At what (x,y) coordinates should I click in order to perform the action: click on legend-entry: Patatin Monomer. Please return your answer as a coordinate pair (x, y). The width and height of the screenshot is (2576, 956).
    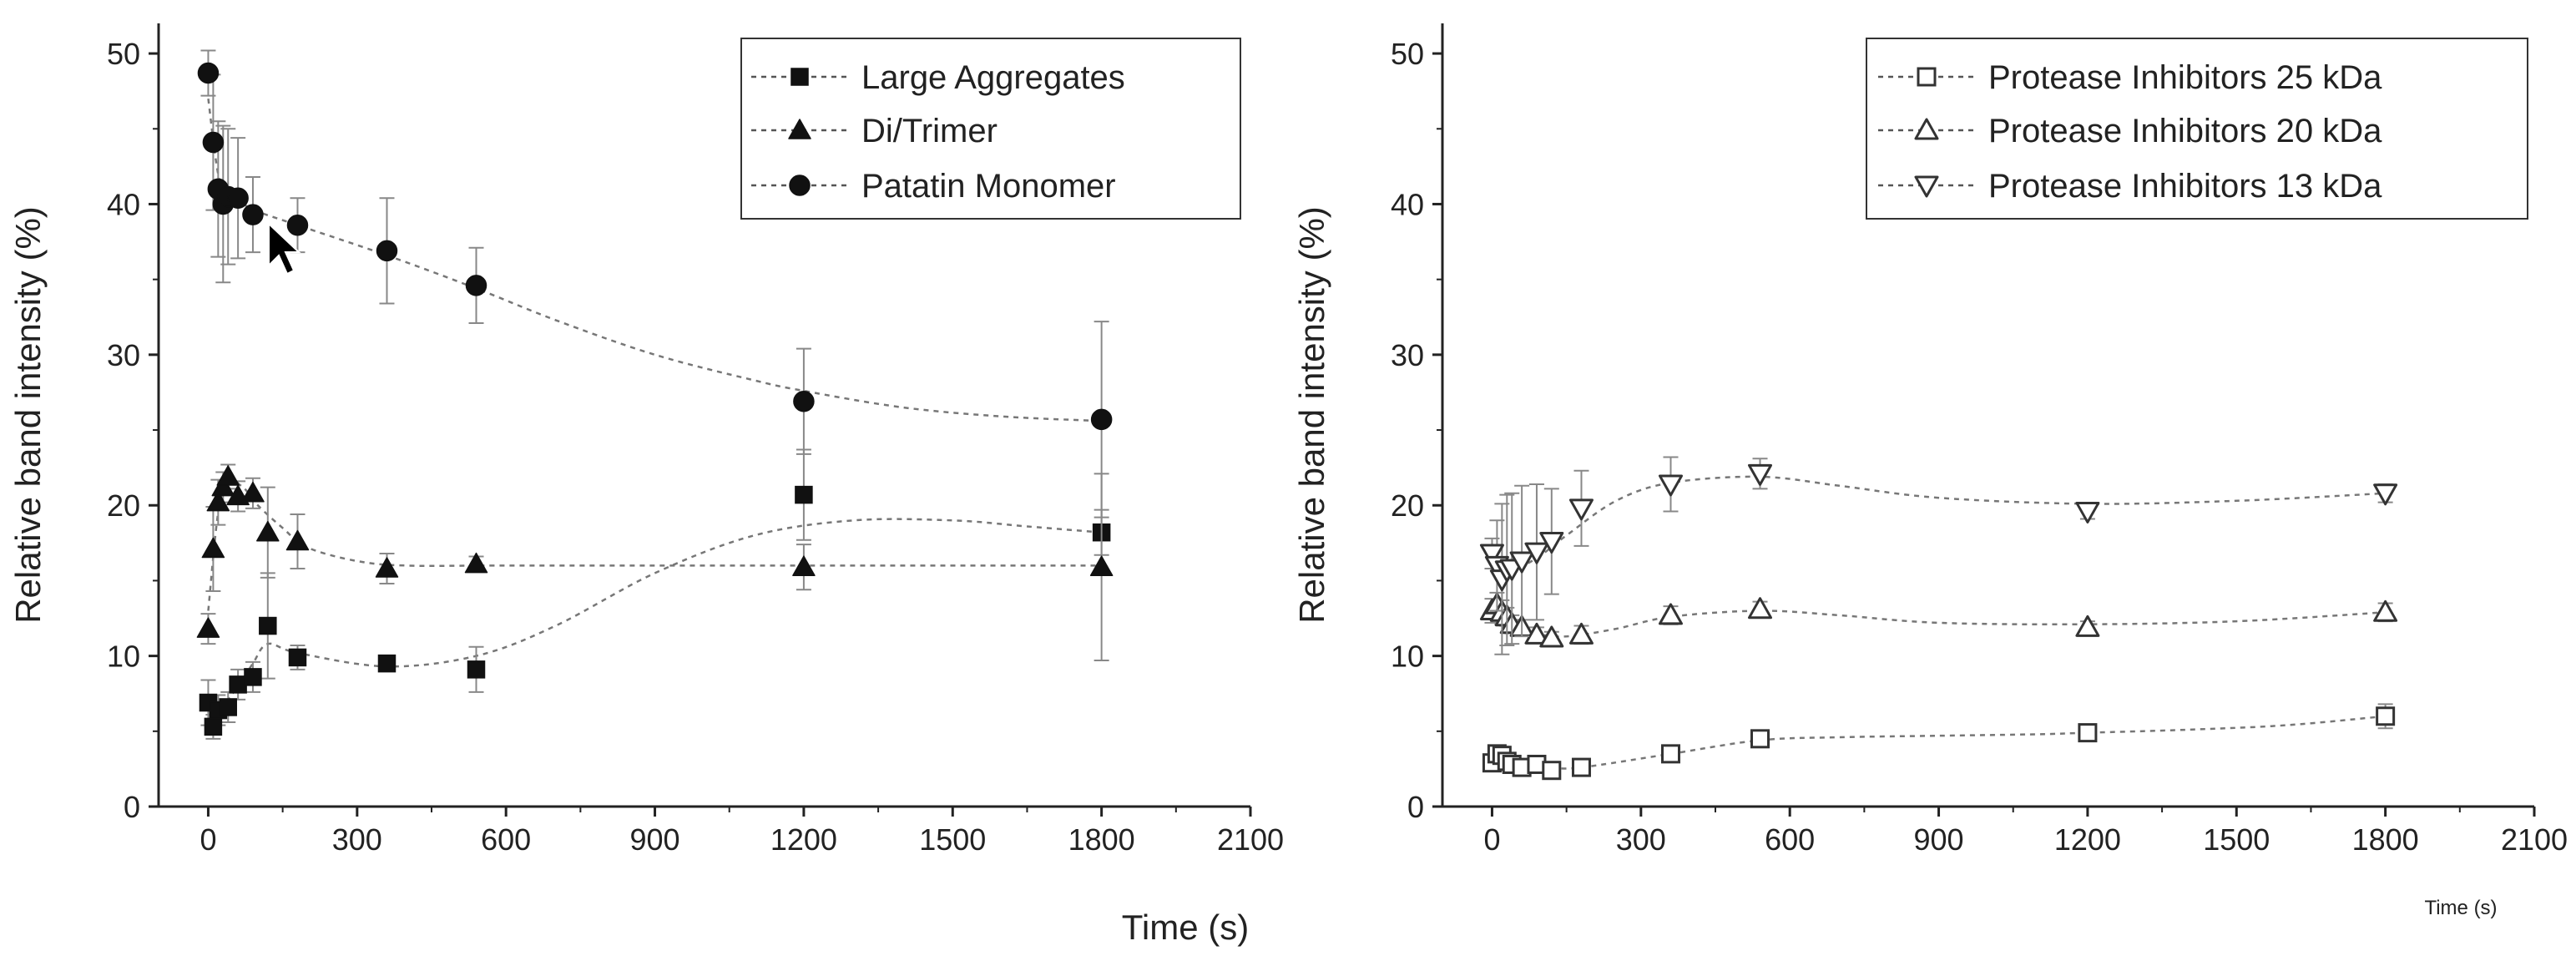
    Looking at the image, I should click on (933, 186).